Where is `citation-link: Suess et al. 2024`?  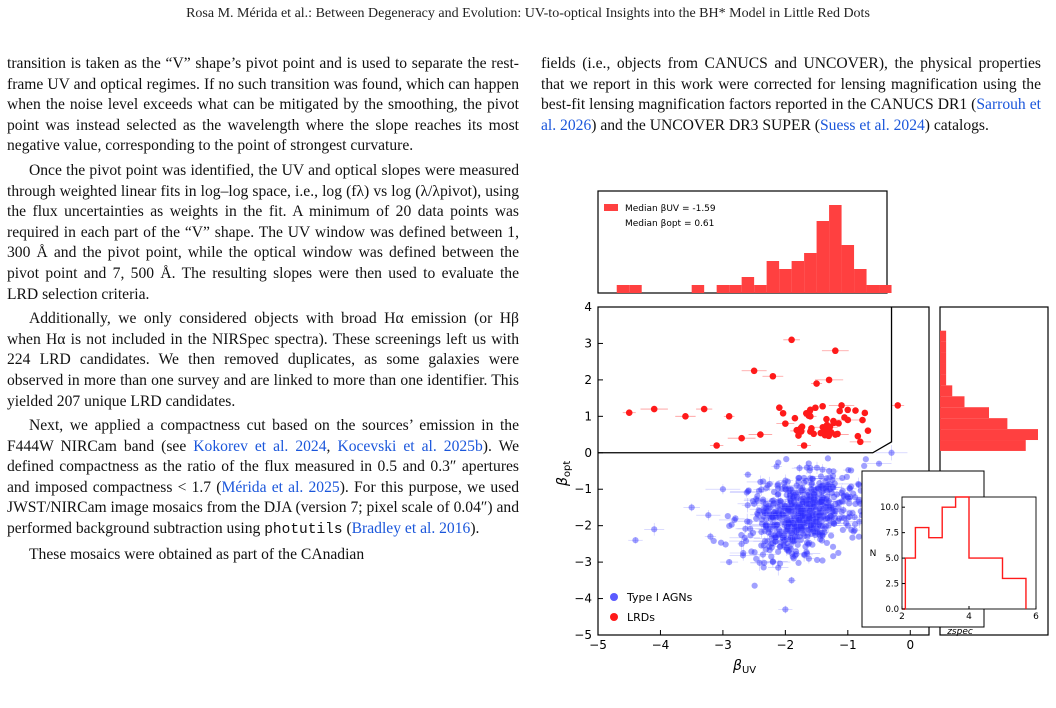
citation-link: Suess et al. 2024 is located at coordinates (872, 125).